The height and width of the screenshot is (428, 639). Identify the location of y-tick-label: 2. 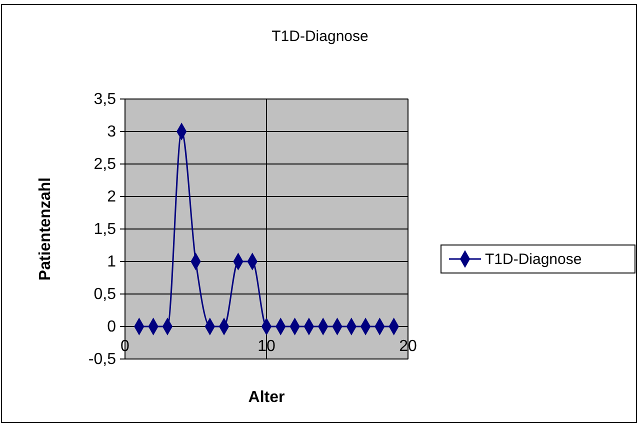
(111, 197).